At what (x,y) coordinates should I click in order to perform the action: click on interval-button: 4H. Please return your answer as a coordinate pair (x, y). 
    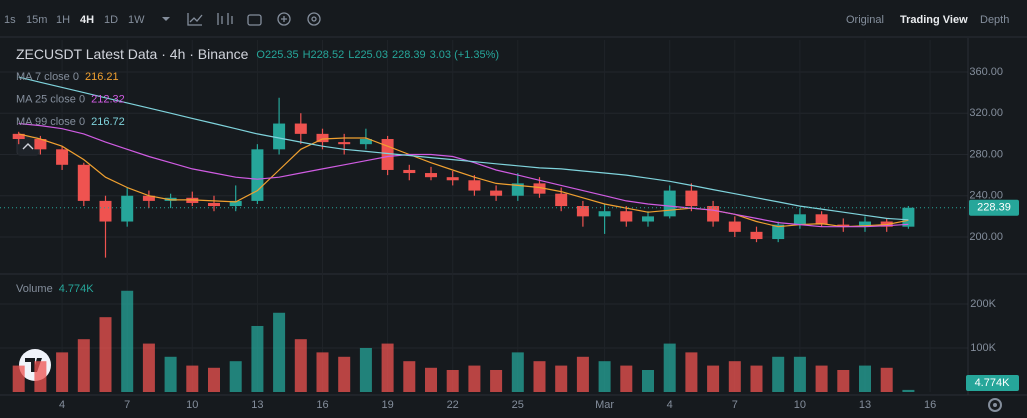
    Looking at the image, I should click on (87, 20).